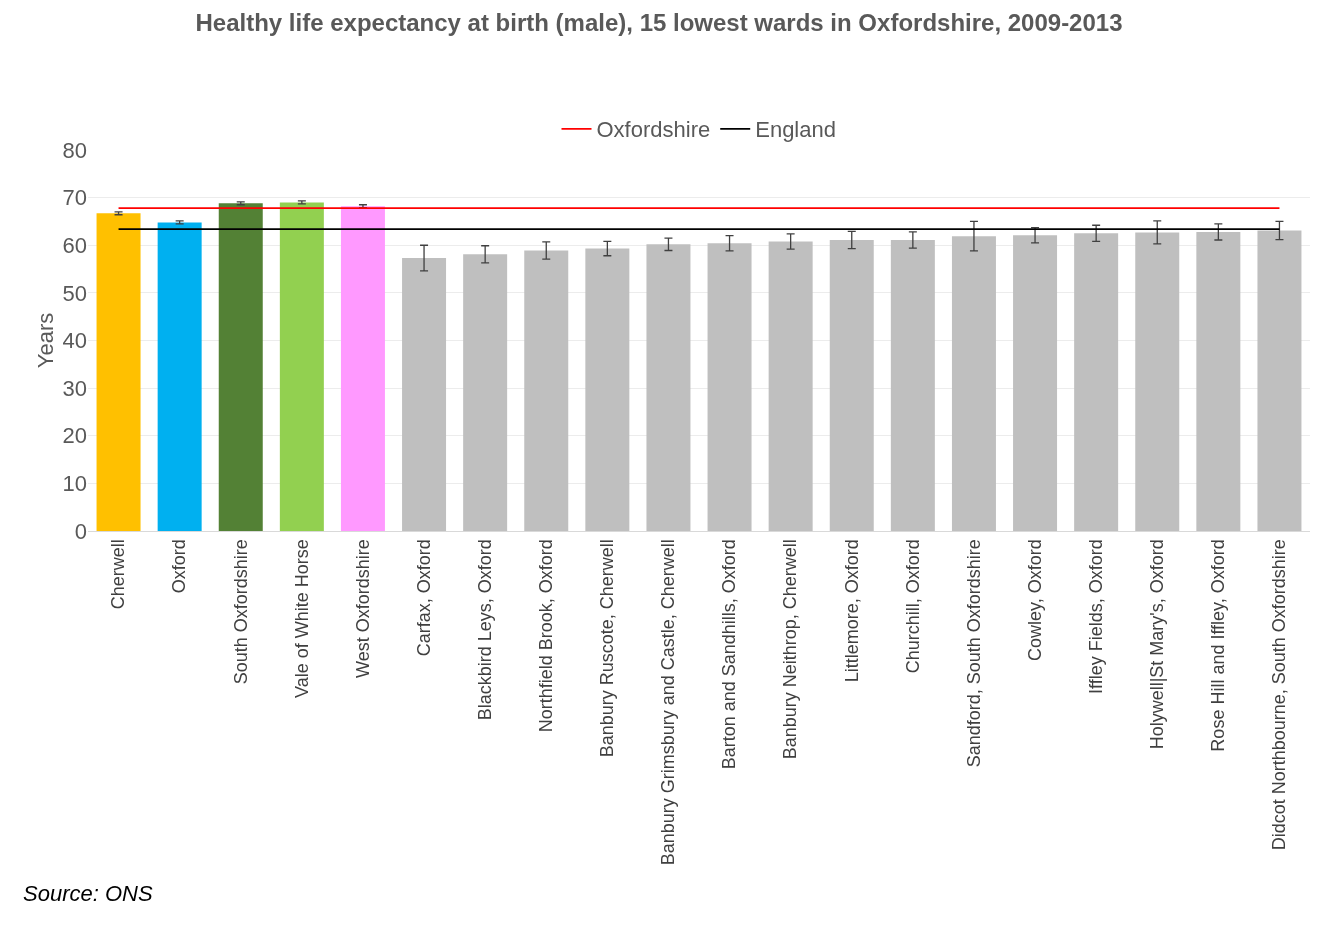 This screenshot has height=936, width=1318. I want to click on x-tick-label: Churchill, Oxford, so click(912, 606).